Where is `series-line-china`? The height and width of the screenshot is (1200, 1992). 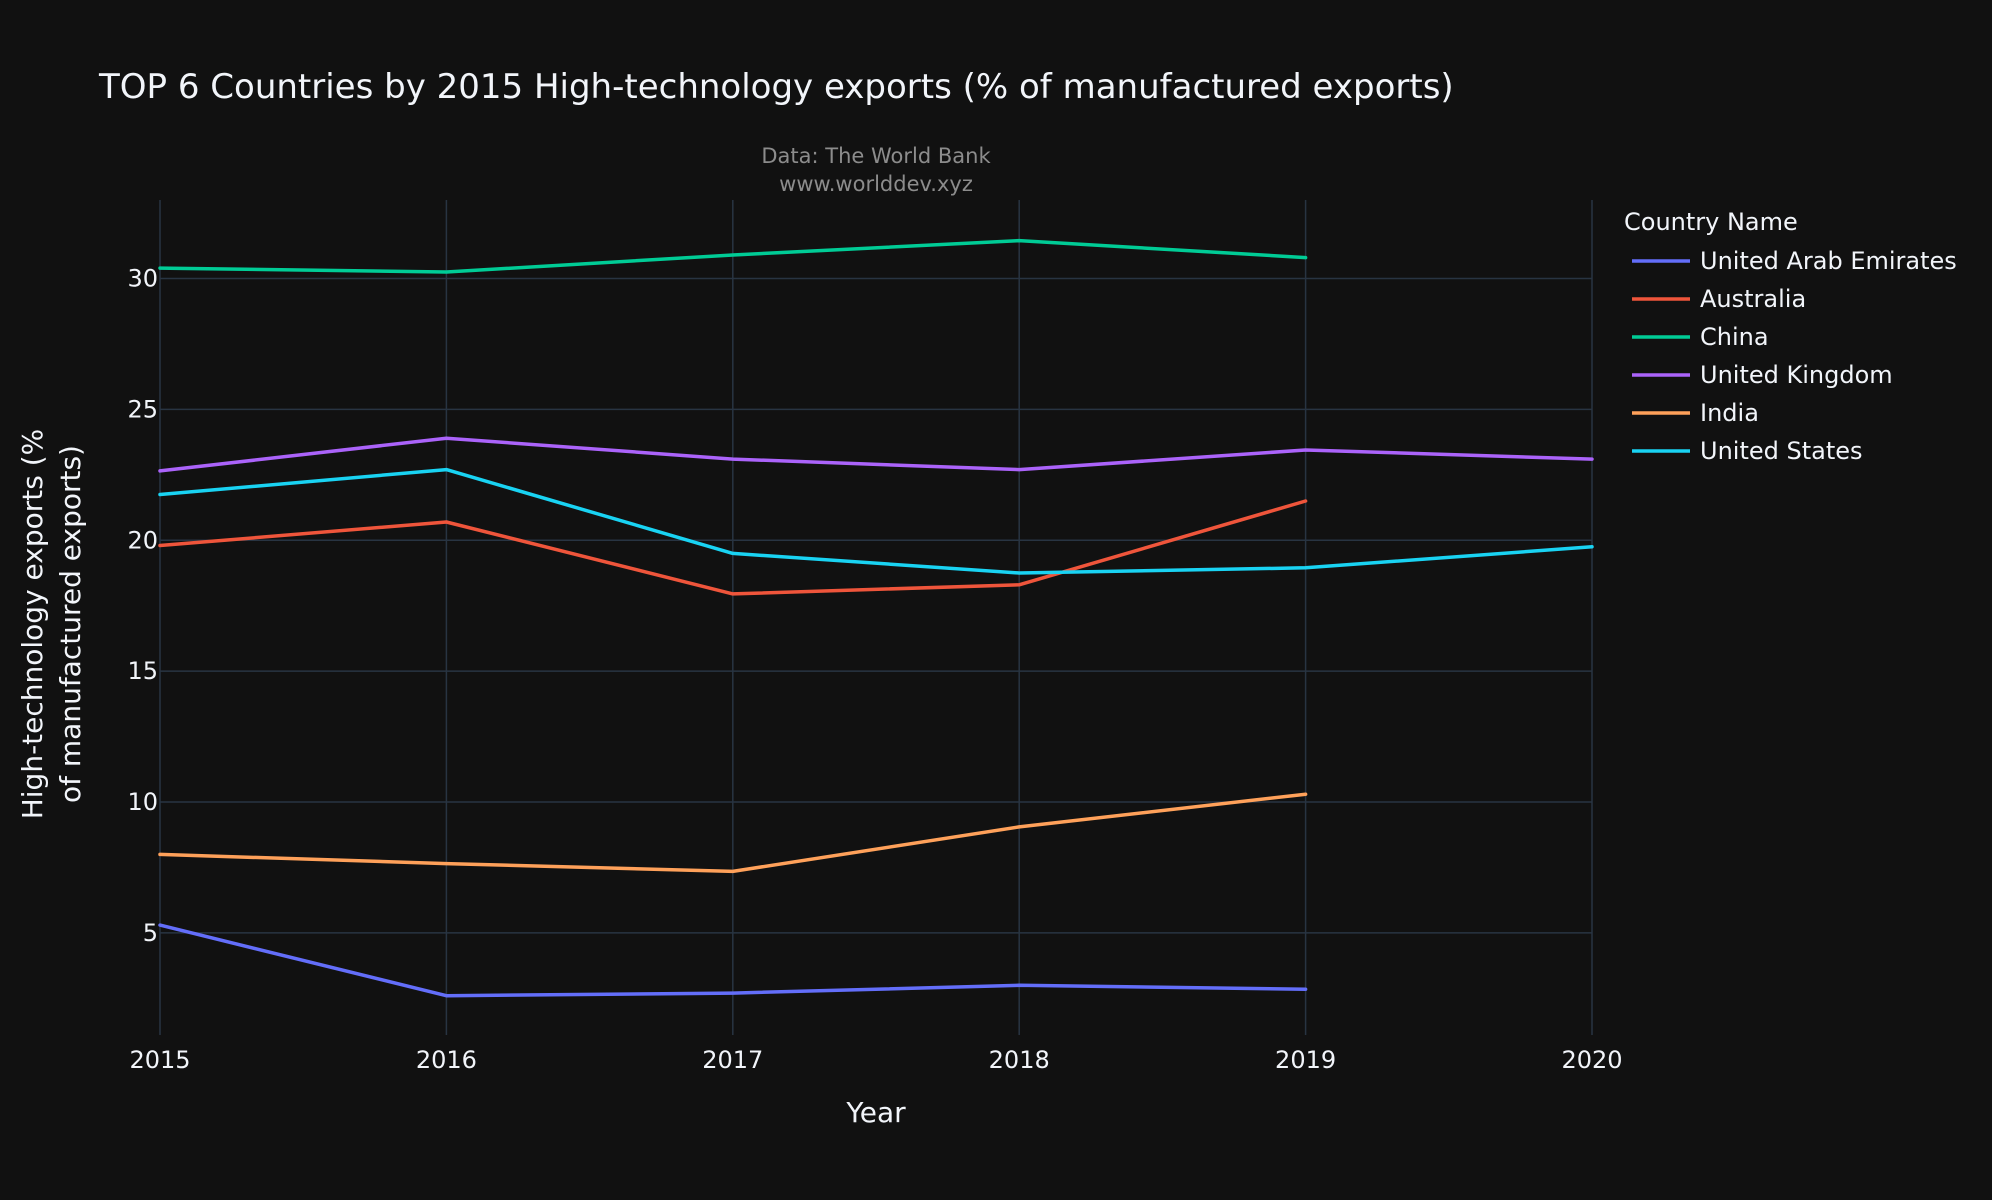 series-line-china is located at coordinates (733, 256).